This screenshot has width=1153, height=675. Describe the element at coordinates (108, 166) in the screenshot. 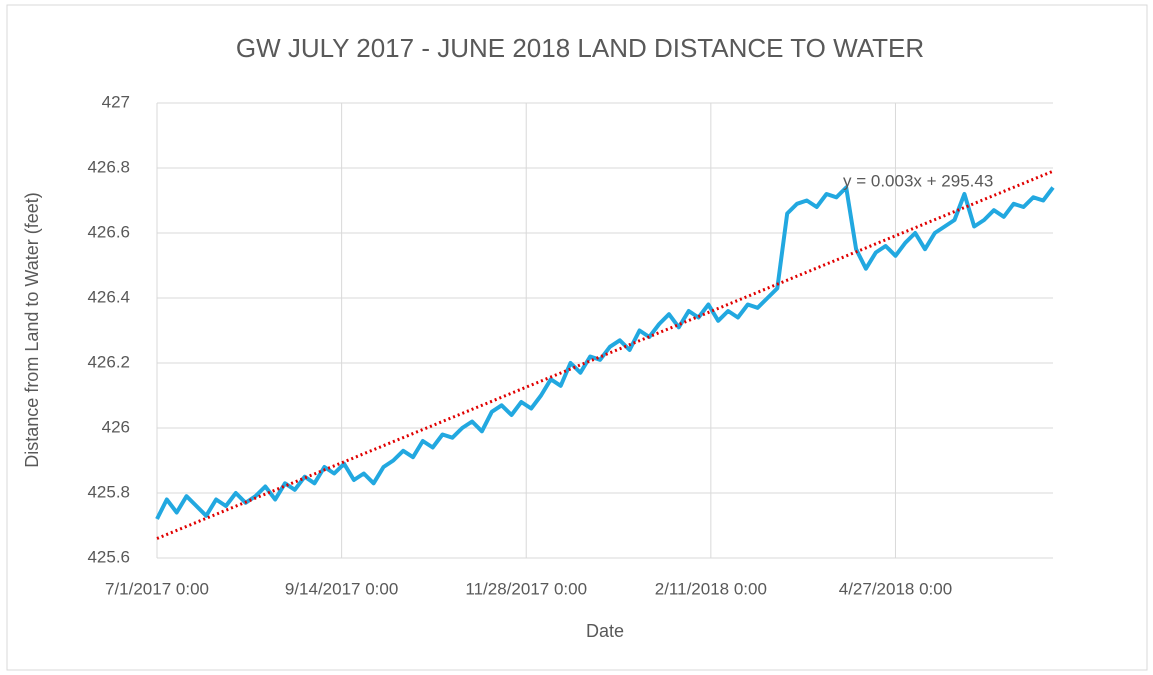

I see `y-tick-label: 426.8` at that location.